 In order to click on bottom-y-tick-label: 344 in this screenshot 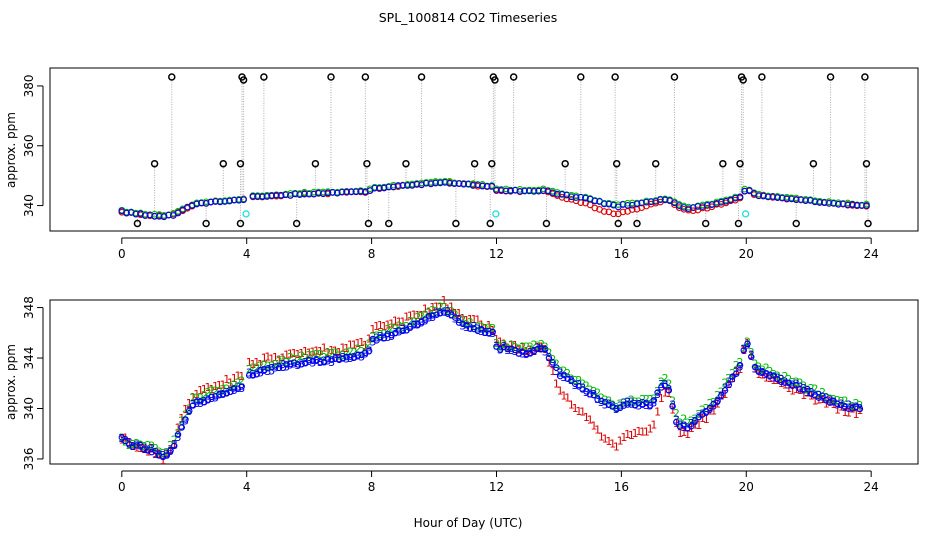, I will do `click(29, 358)`.